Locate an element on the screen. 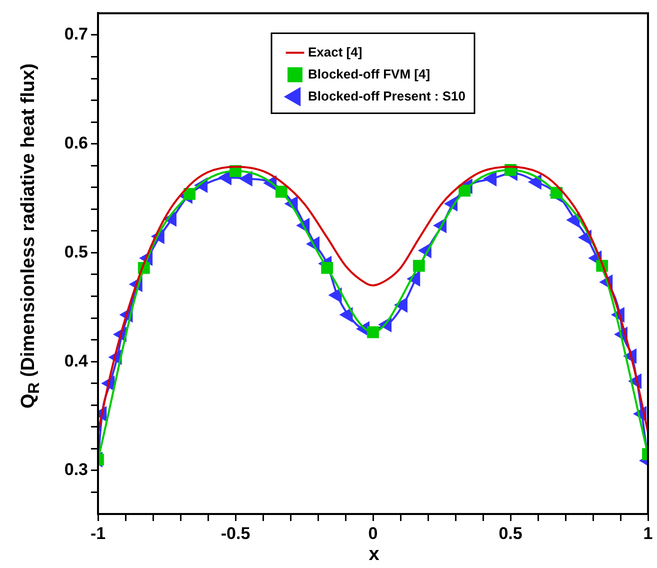 Image resolution: width=657 pixels, height=568 pixels. y-tick-label: 0.7 is located at coordinates (76, 34).